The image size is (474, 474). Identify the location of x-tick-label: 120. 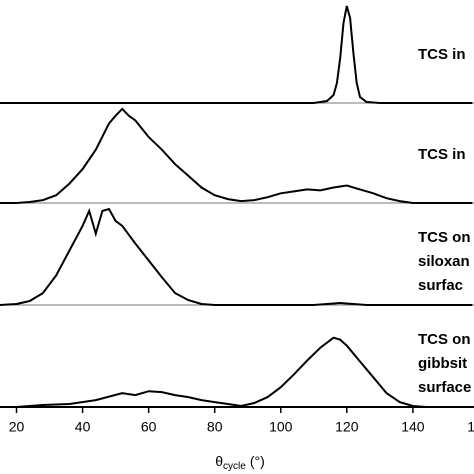
(347, 427).